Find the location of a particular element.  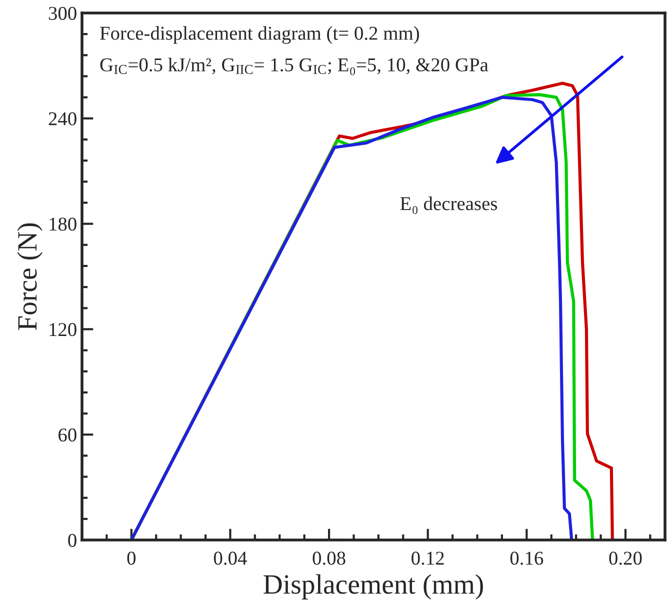

x-tick-label: 0.04 is located at coordinates (230, 558).